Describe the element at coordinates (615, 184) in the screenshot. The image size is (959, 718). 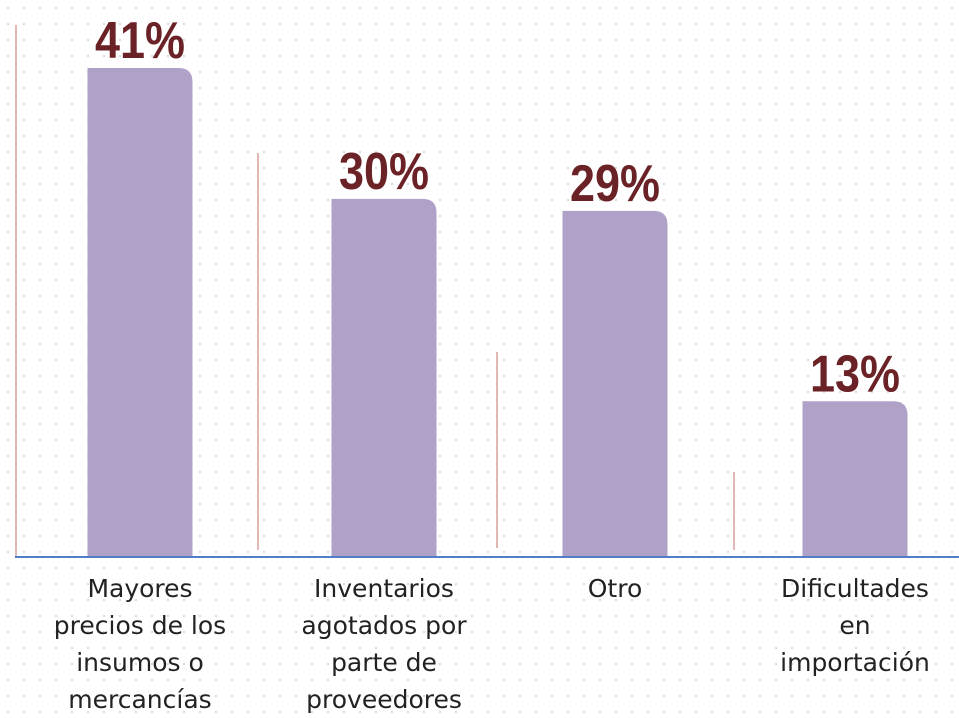
I see `value-label: 29%` at that location.